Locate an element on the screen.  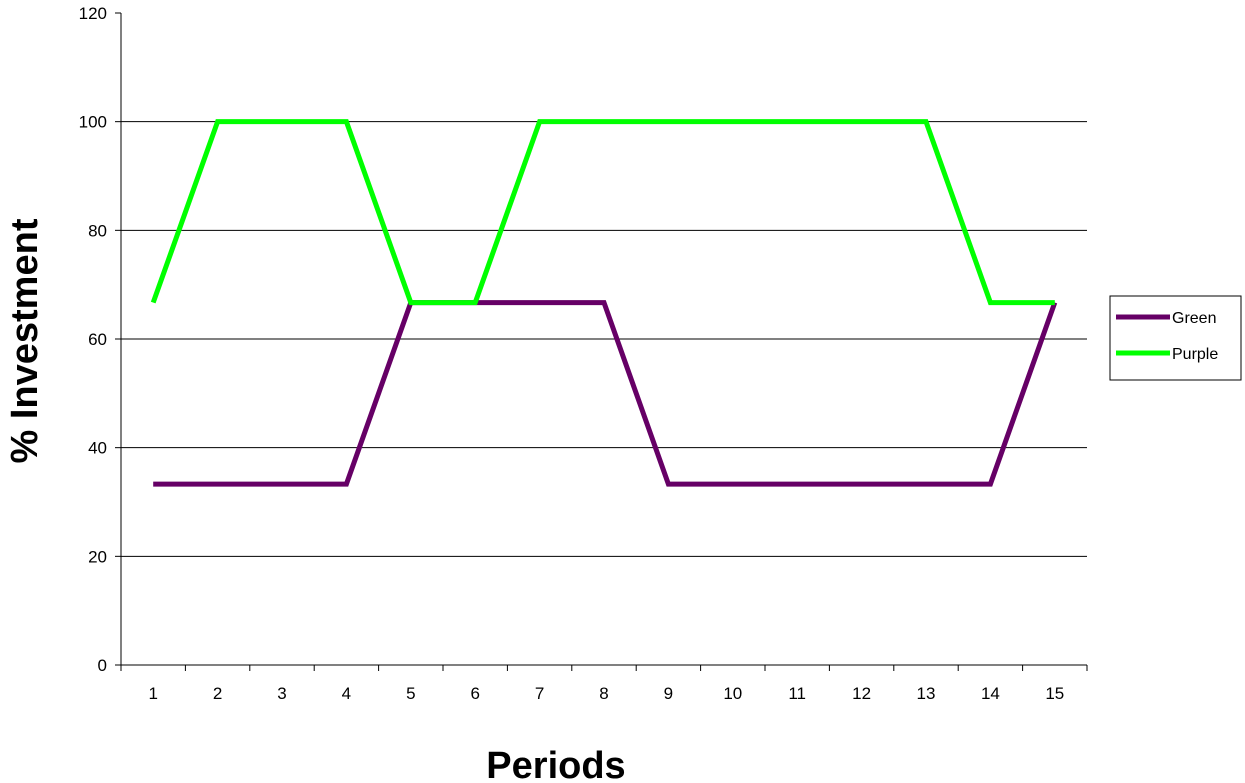
x-tick-label: 14 is located at coordinates (990, 693).